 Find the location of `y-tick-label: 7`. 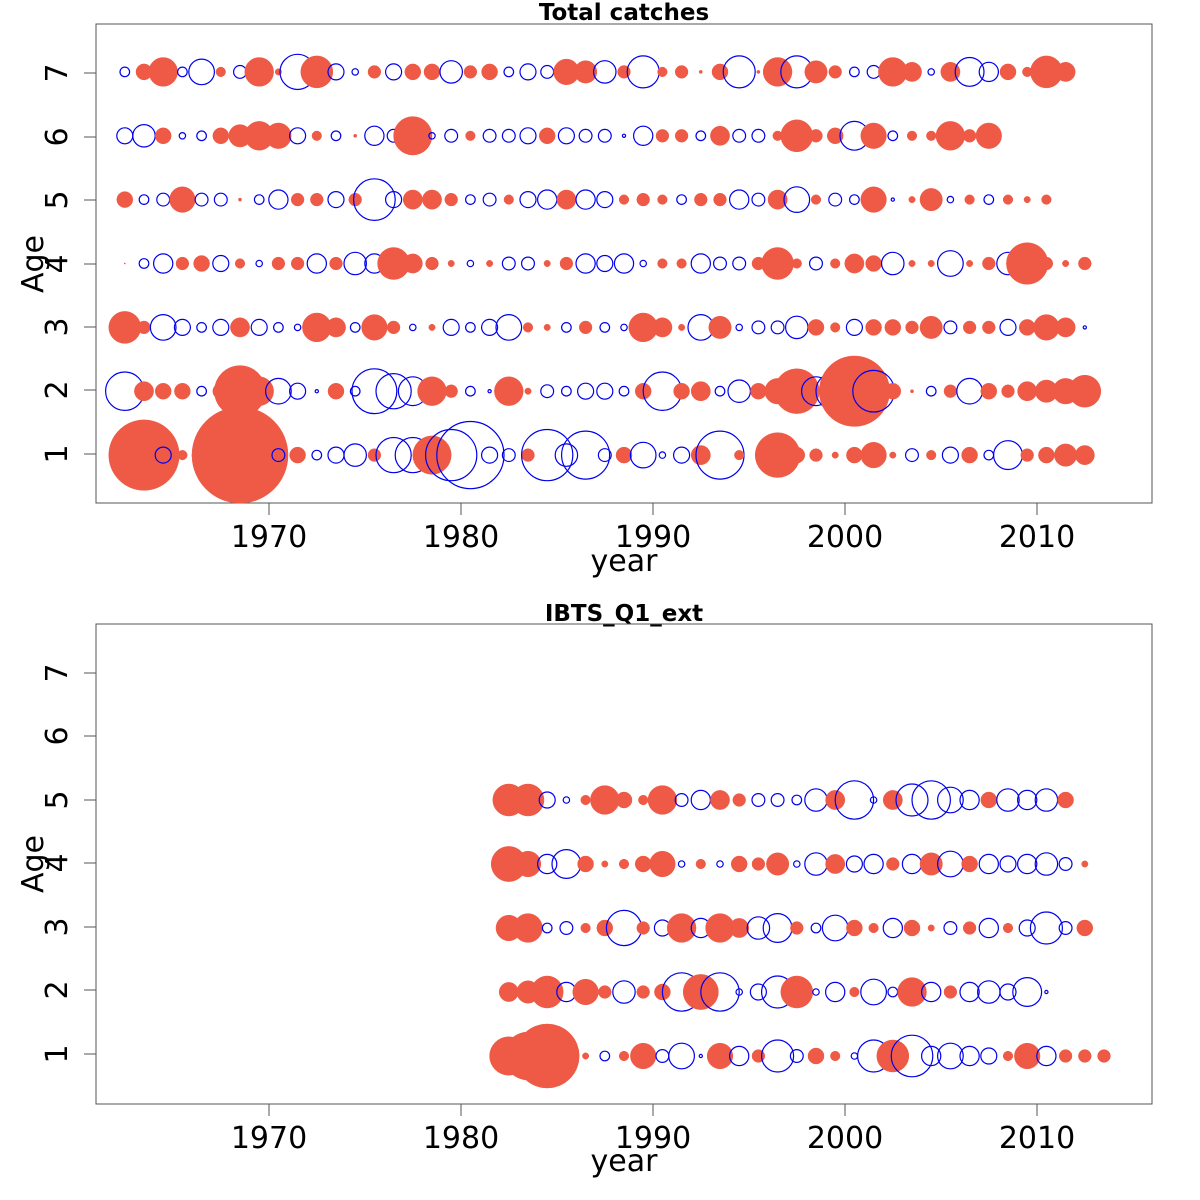

y-tick-label: 7 is located at coordinates (57, 72).